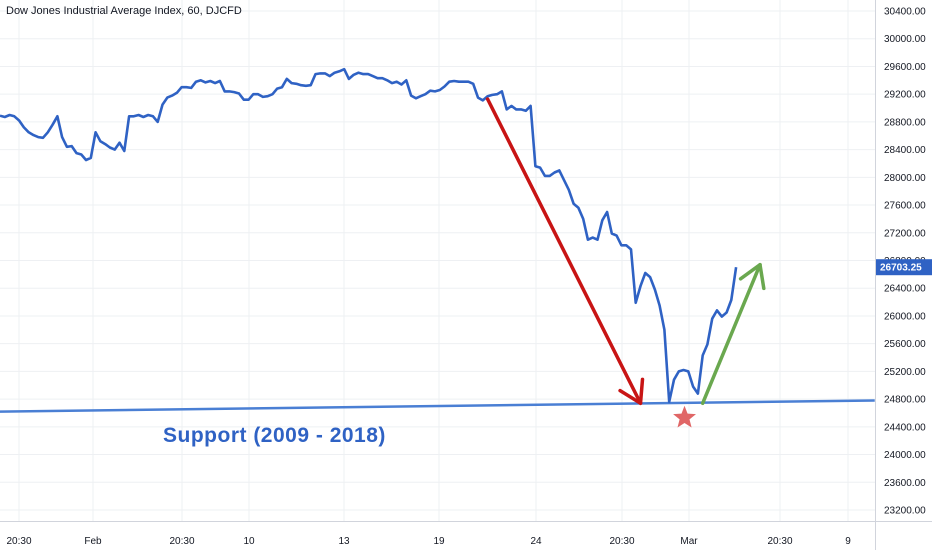  What do you see at coordinates (249, 541) in the screenshot?
I see `x-tick-label: 10` at bounding box center [249, 541].